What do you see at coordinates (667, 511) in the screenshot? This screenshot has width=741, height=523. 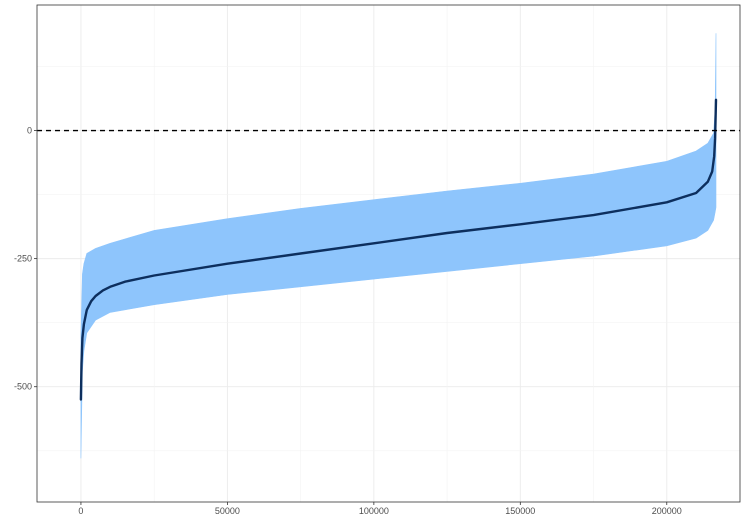 I see `x-tick-label: 200000` at bounding box center [667, 511].